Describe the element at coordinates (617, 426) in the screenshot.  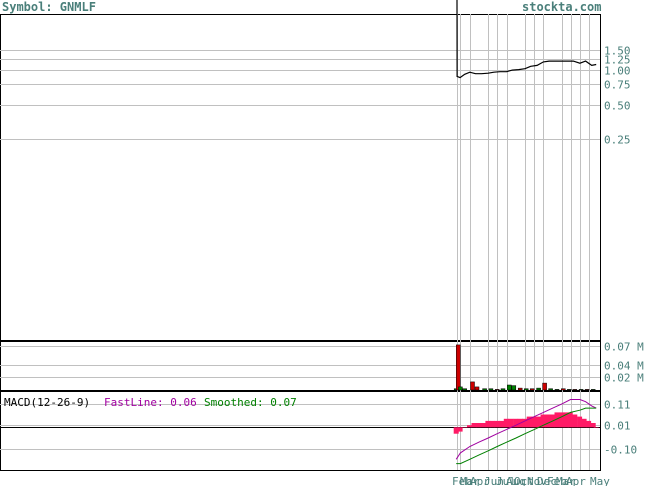
I see `macd-tick-label: 0.01` at that location.